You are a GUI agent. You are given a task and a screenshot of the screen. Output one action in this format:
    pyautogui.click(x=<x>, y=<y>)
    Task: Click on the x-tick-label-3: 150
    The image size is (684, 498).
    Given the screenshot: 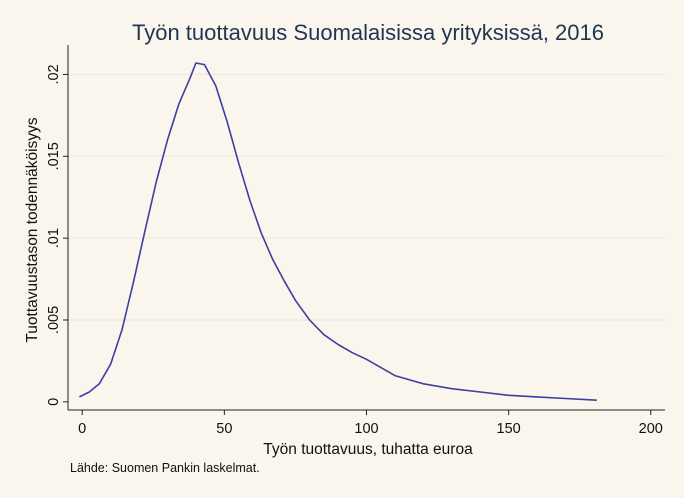 What is the action you would take?
    pyautogui.click(x=509, y=429)
    